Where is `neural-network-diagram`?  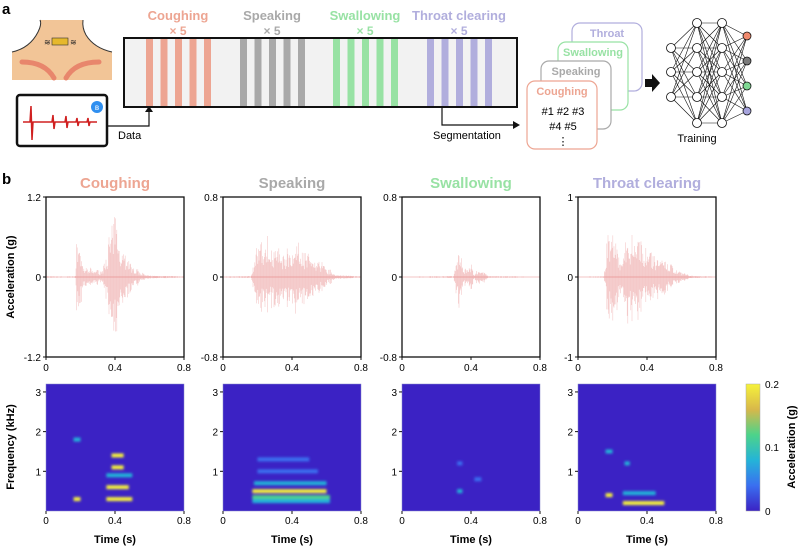 neural-network-diagram is located at coordinates (709, 73).